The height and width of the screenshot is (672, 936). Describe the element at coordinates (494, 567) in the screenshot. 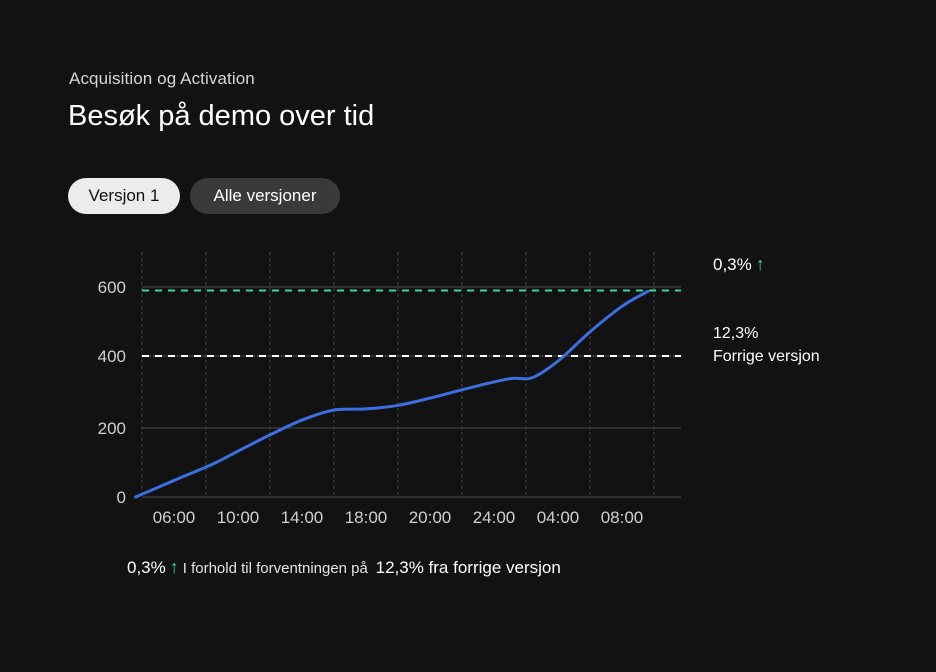

I see `summary-suffix: fra forrige versjon` at that location.